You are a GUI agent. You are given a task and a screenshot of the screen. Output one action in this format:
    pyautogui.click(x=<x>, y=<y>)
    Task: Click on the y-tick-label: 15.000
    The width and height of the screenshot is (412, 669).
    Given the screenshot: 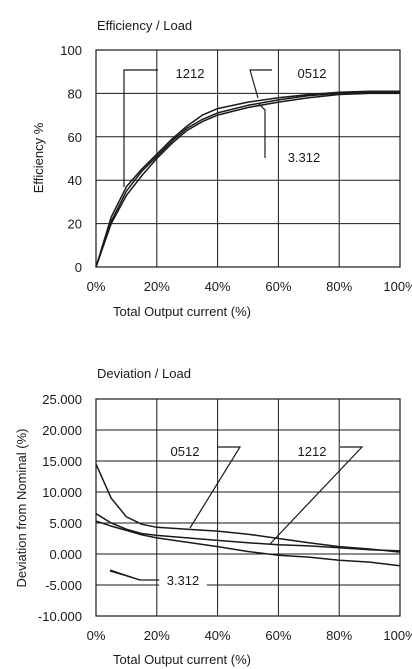 What is the action you would take?
    pyautogui.click(x=62, y=461)
    